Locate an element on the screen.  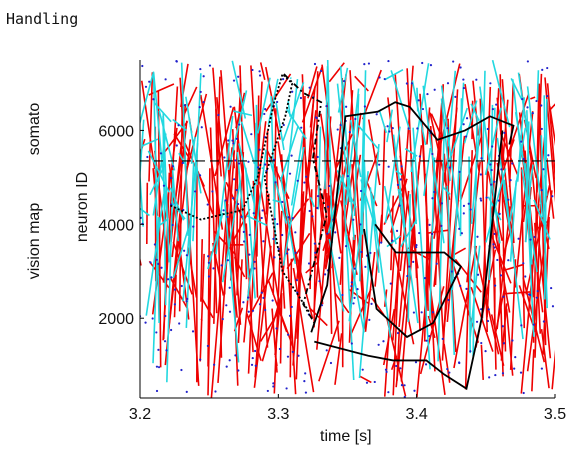
x-tick-label: 3.2 is located at coordinates (140, 414).